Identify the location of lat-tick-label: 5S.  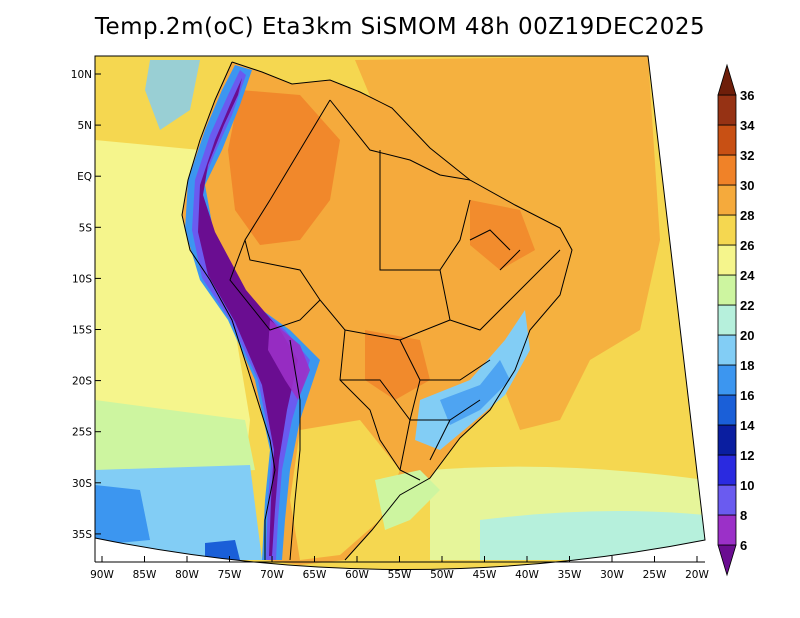
(86, 228).